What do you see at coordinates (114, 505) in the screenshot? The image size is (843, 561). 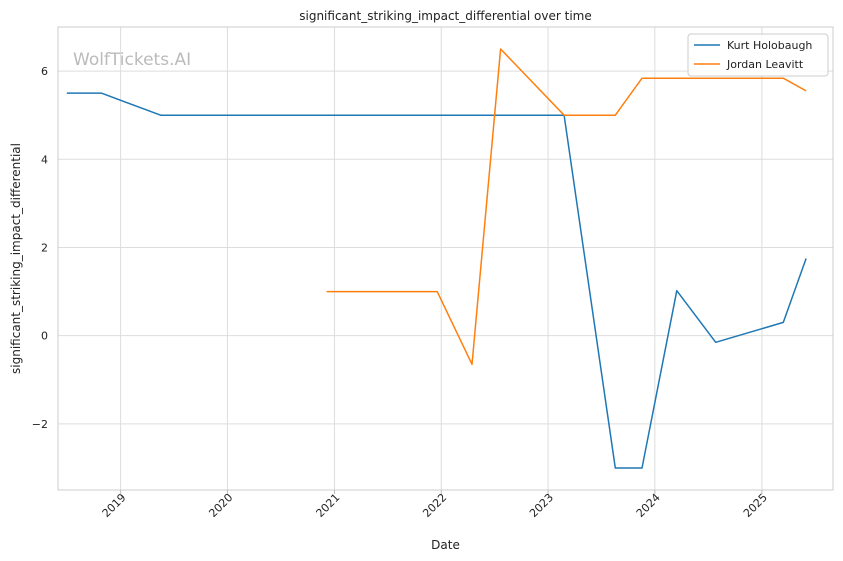 I see `x-tick-label: 2019` at bounding box center [114, 505].